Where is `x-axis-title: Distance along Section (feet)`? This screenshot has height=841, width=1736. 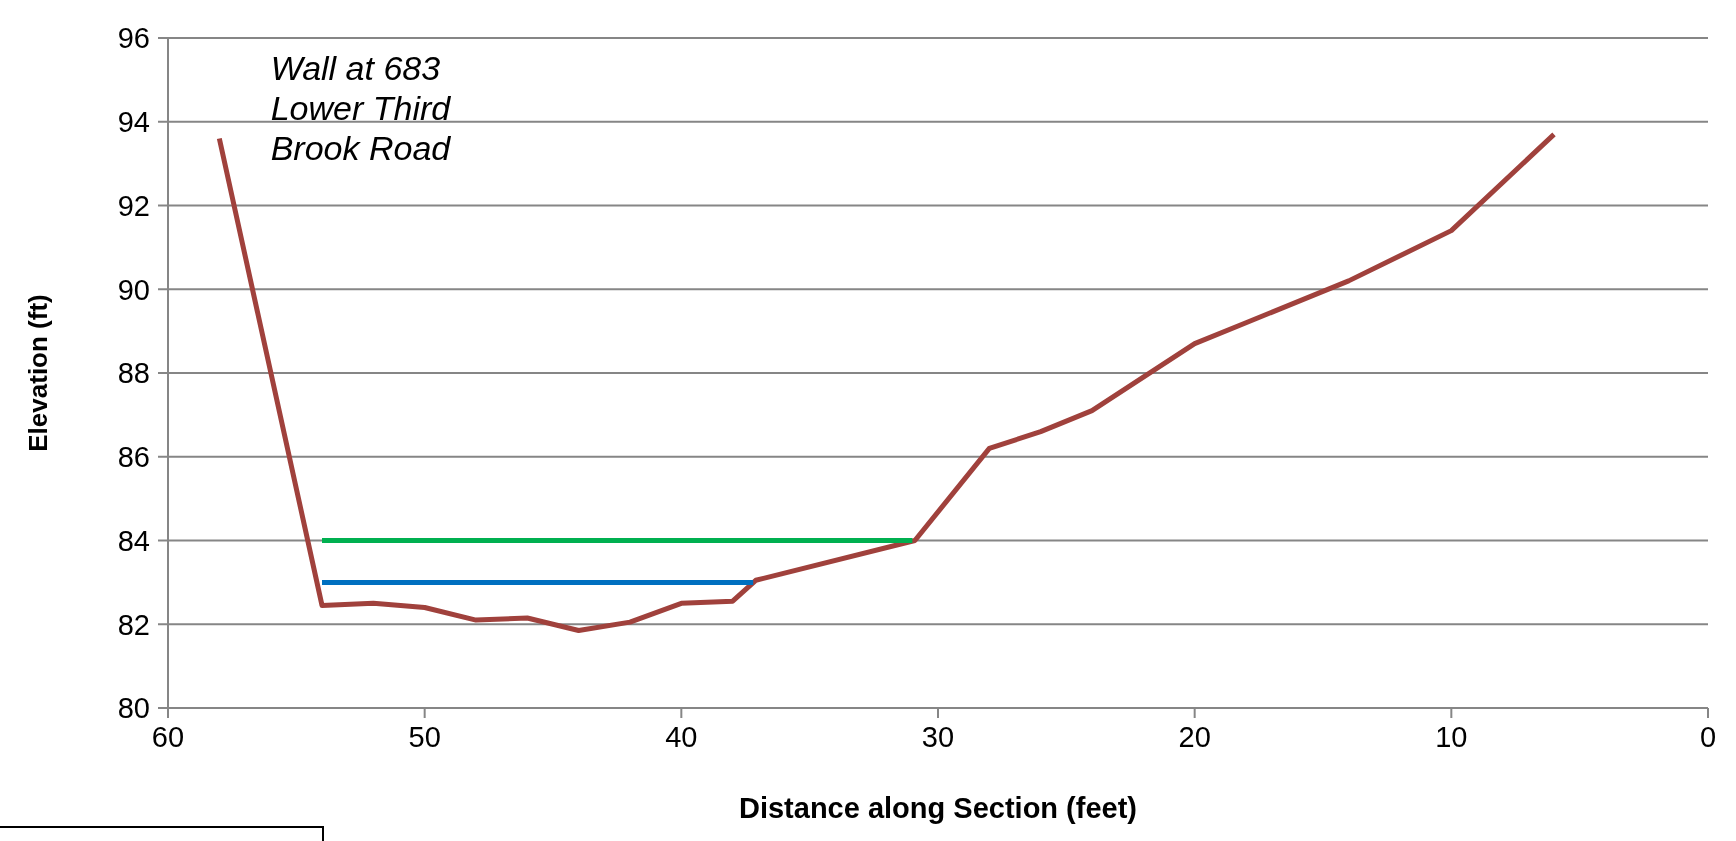
x-axis-title: Distance along Section (feet) is located at coordinates (938, 808).